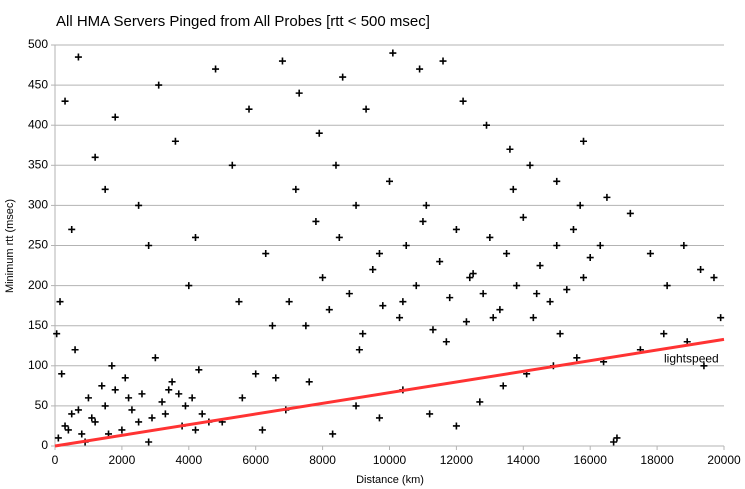  Describe the element at coordinates (10, 246) in the screenshot. I see `y-axis-label: Minimum rtt (msec)` at that location.